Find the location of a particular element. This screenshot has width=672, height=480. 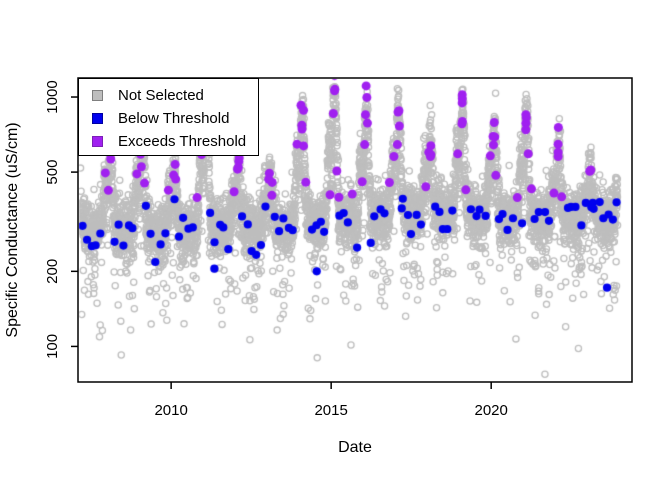

legend-item-below-threshold: Below Threshold is located at coordinates (168, 118).